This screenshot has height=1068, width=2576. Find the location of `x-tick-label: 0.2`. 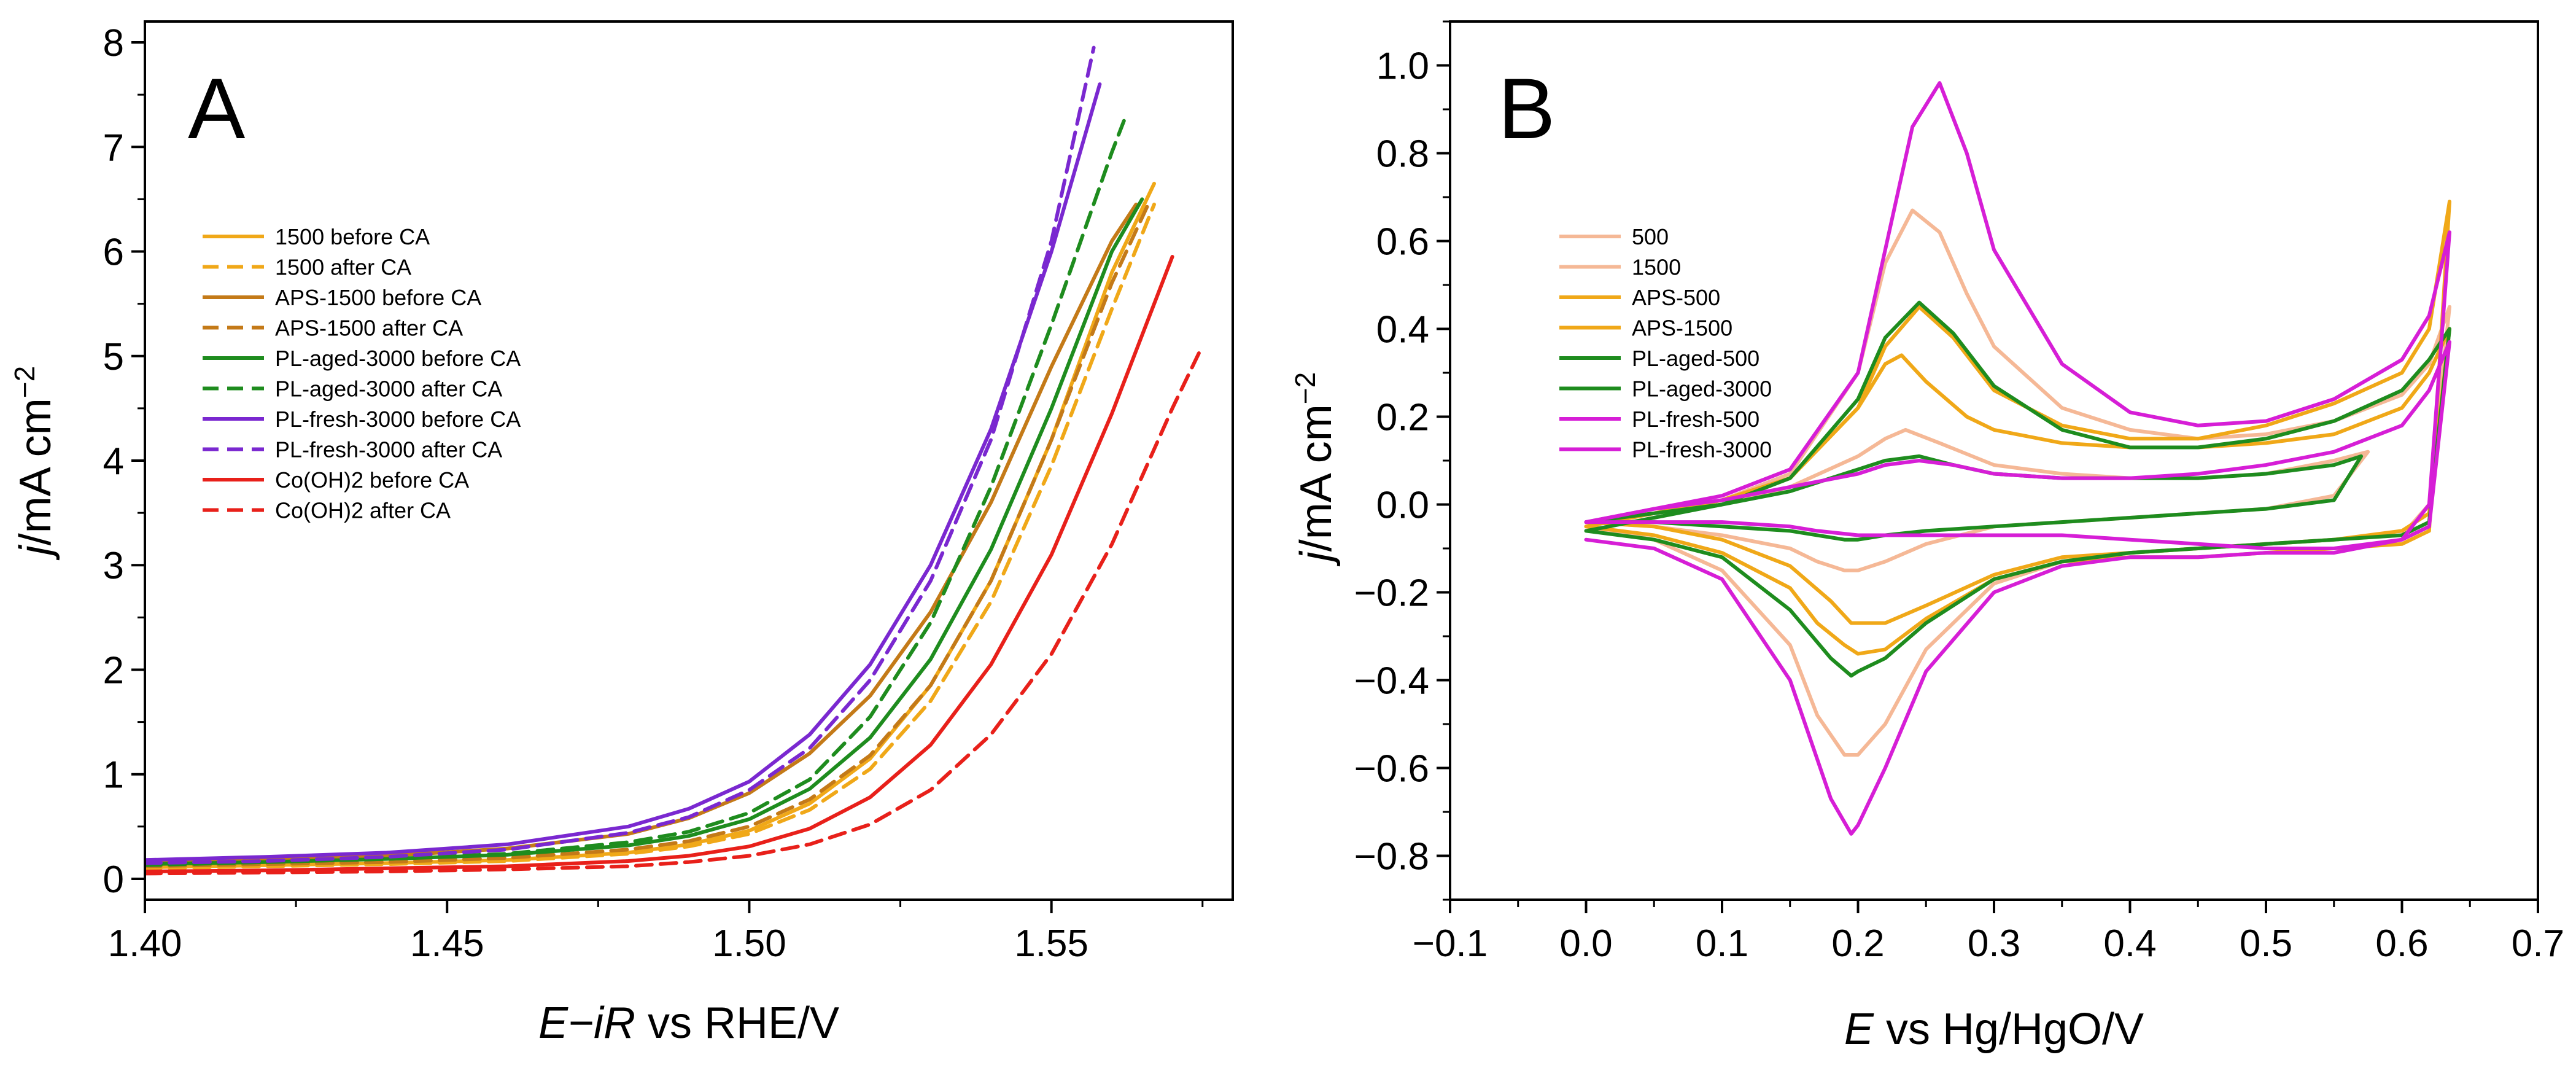

x-tick-label: 0.2 is located at coordinates (1857, 943).